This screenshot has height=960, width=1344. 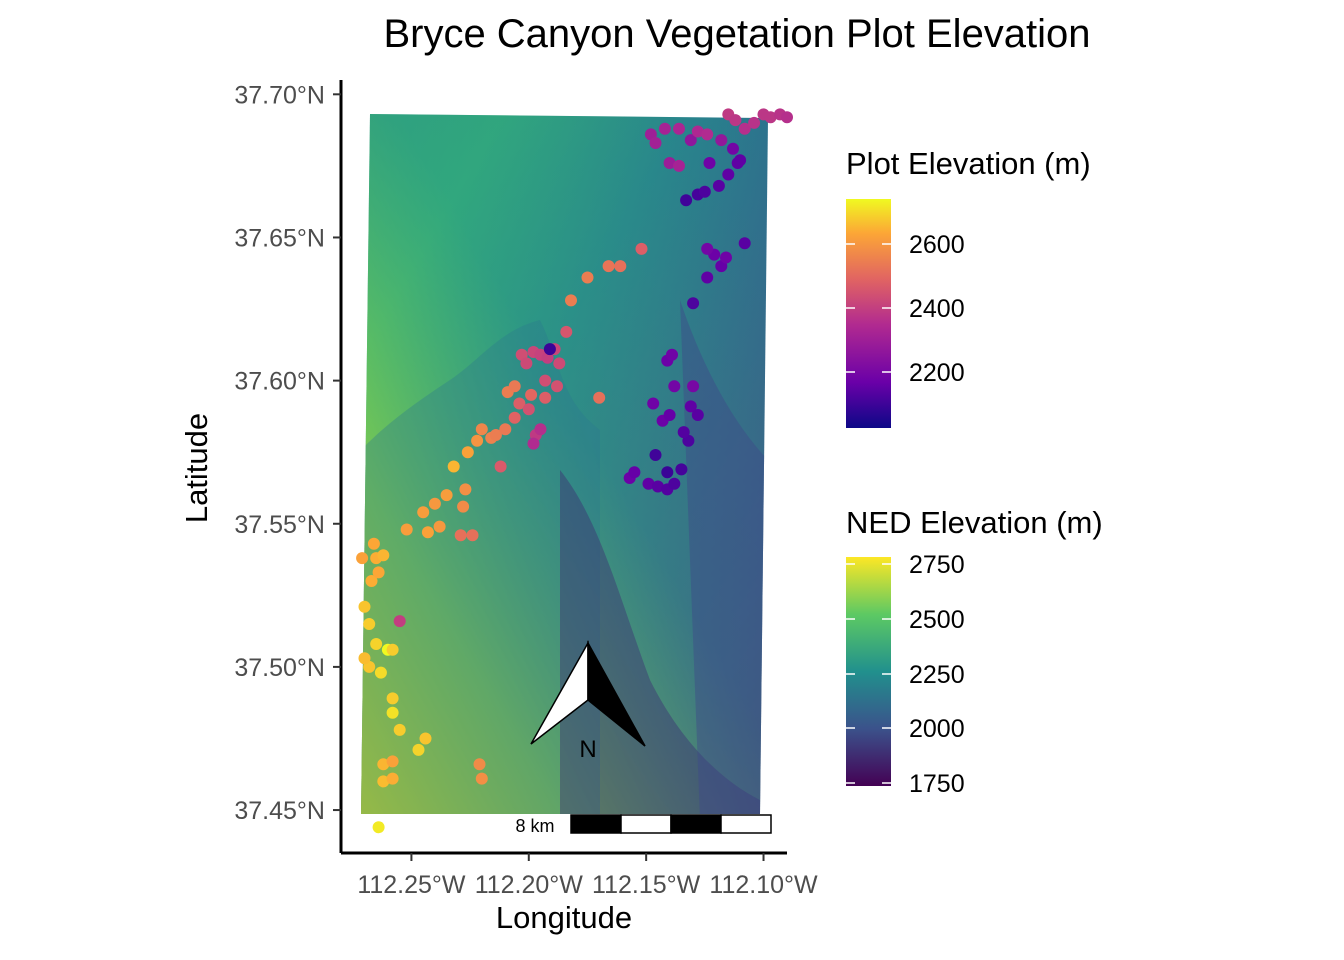 What do you see at coordinates (279, 668) in the screenshot?
I see `y-tick-label: 37.50°N` at bounding box center [279, 668].